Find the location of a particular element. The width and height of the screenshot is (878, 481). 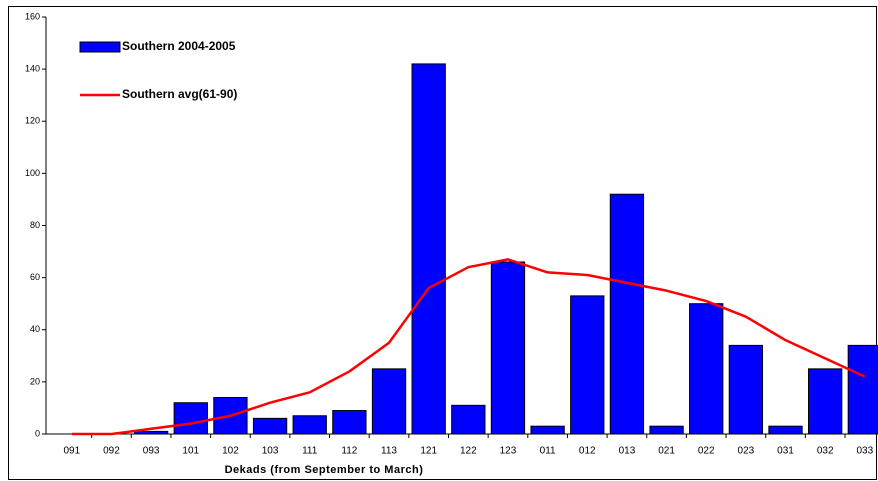

y-tick-label: 80 is located at coordinates (35, 225).